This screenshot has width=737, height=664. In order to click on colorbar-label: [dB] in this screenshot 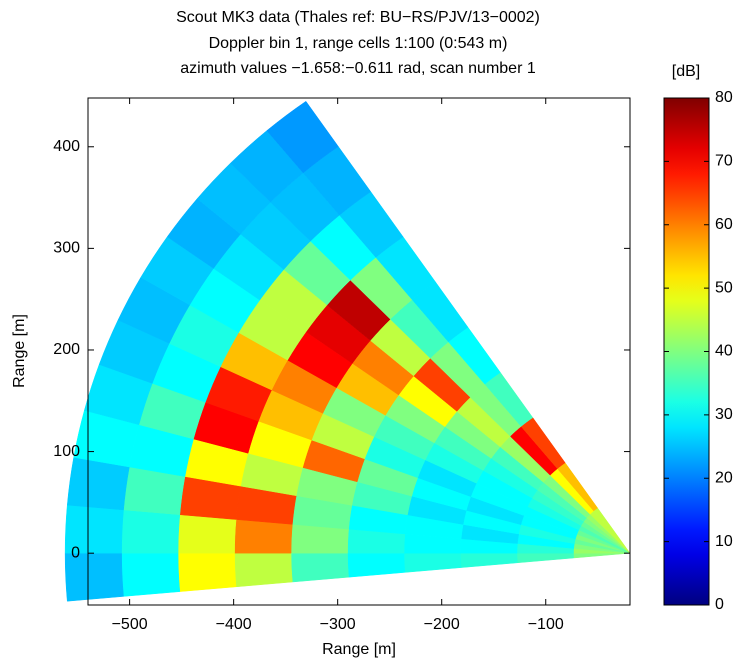, I will do `click(686, 71)`.